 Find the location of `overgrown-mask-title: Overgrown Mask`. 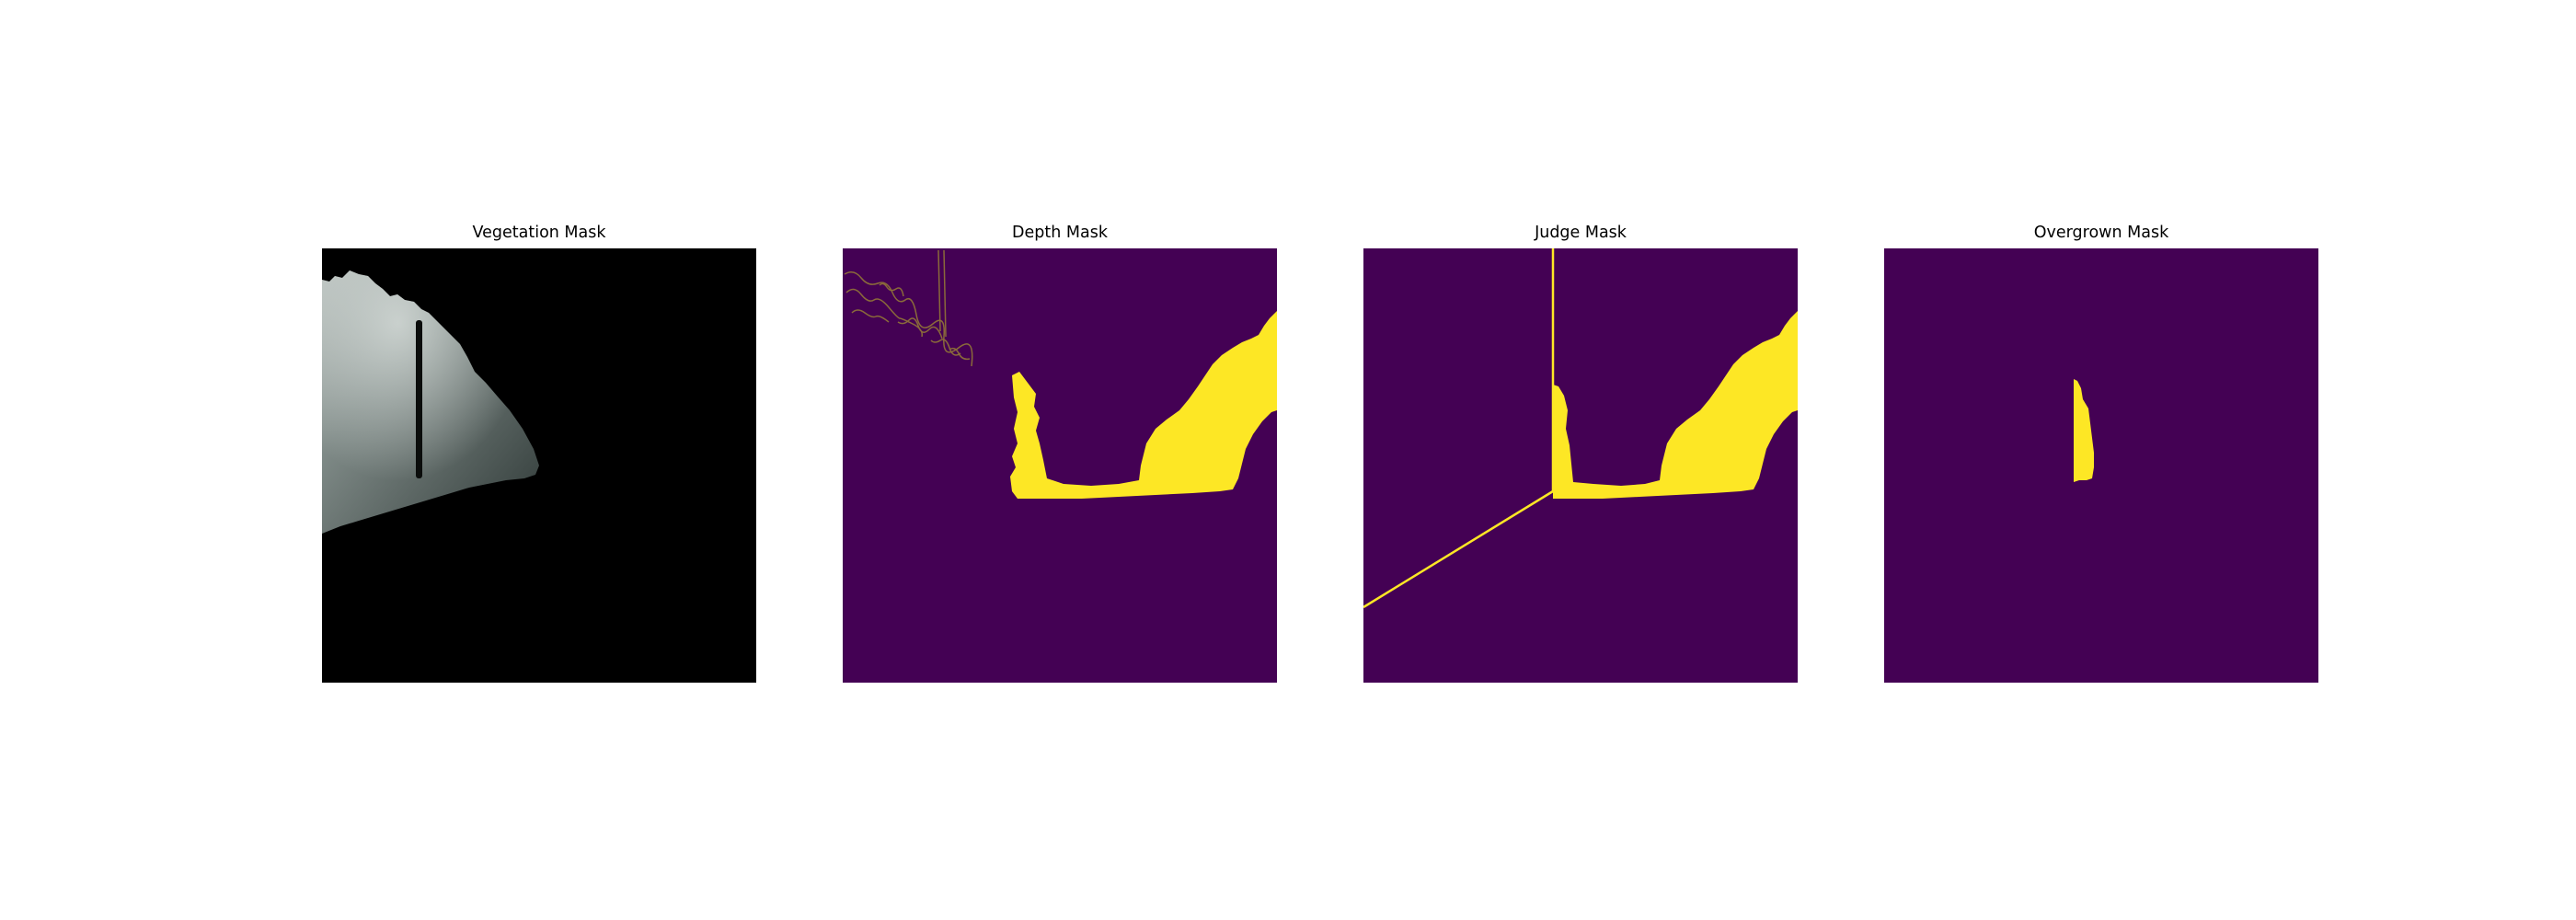

overgrown-mask-title: Overgrown Mask is located at coordinates (2101, 233).